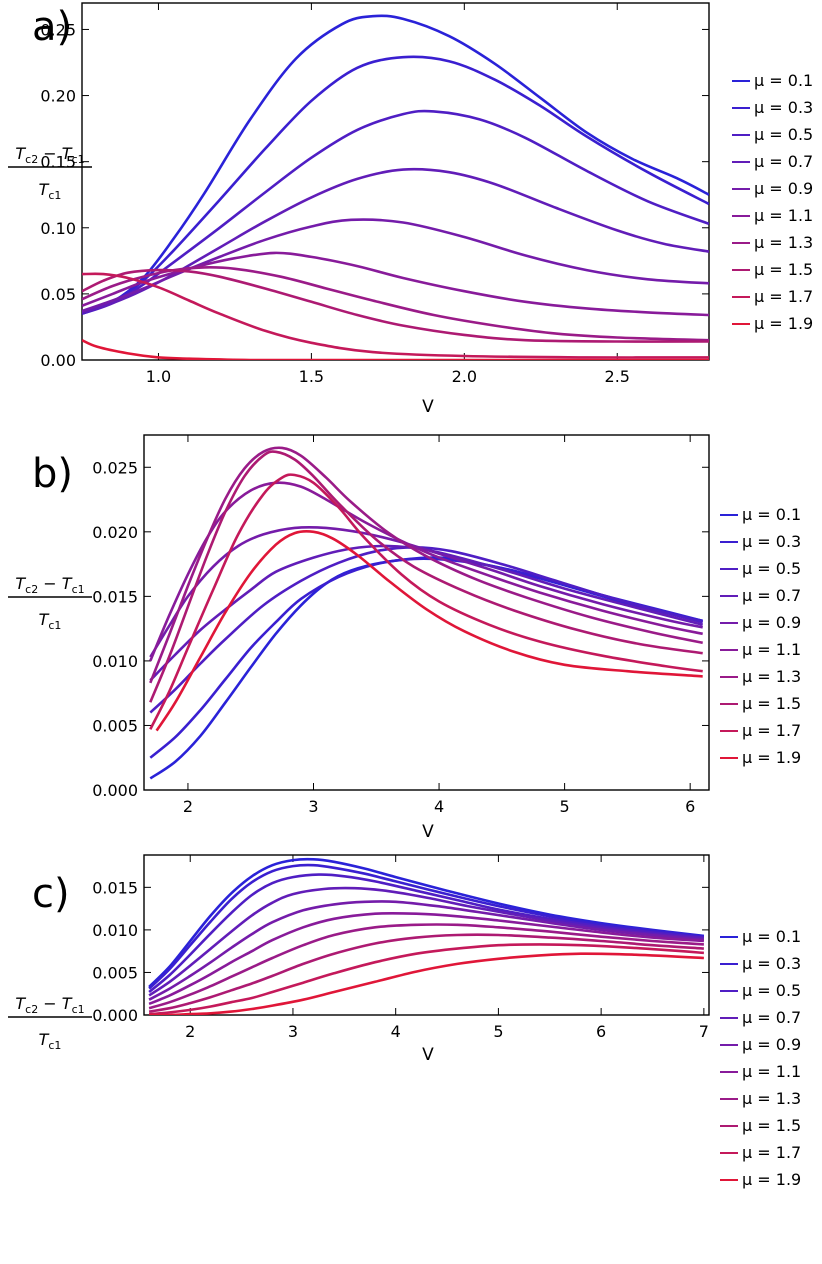 The image size is (822, 1264). What do you see at coordinates (58, 29) in the screenshot?
I see `y-tick-label: 0.25` at bounding box center [58, 29].